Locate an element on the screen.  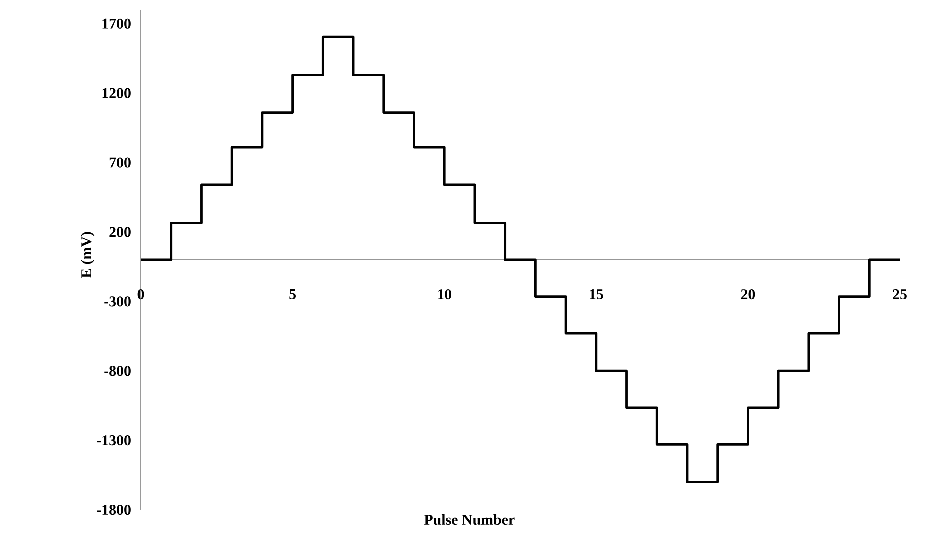
y-tick-label: 700 is located at coordinates (120, 163).